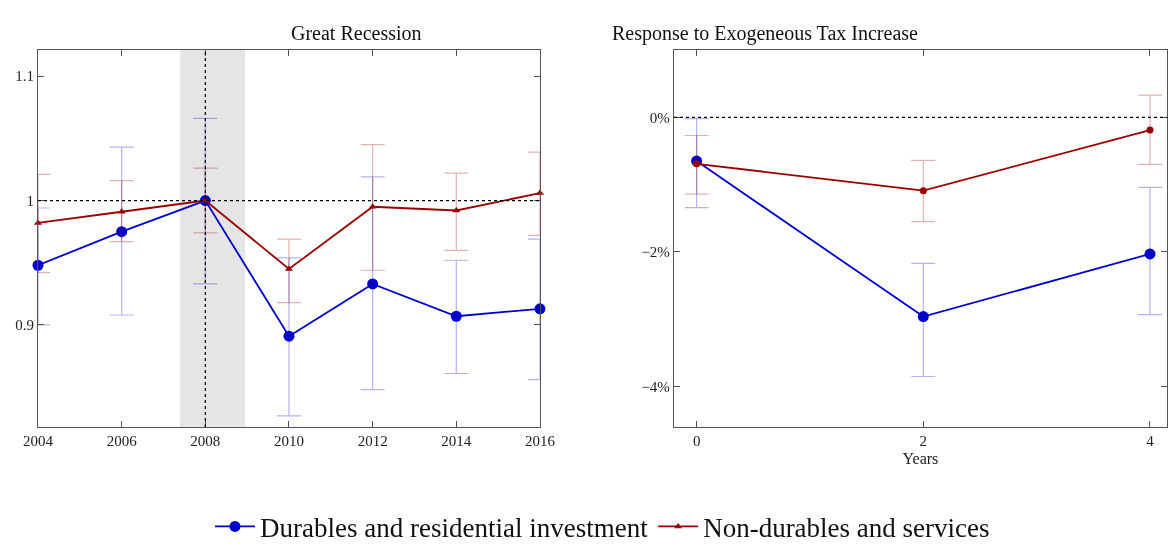 The height and width of the screenshot is (554, 1169). Describe the element at coordinates (288, 441) in the screenshot. I see `x-tick-label: 2010` at that location.